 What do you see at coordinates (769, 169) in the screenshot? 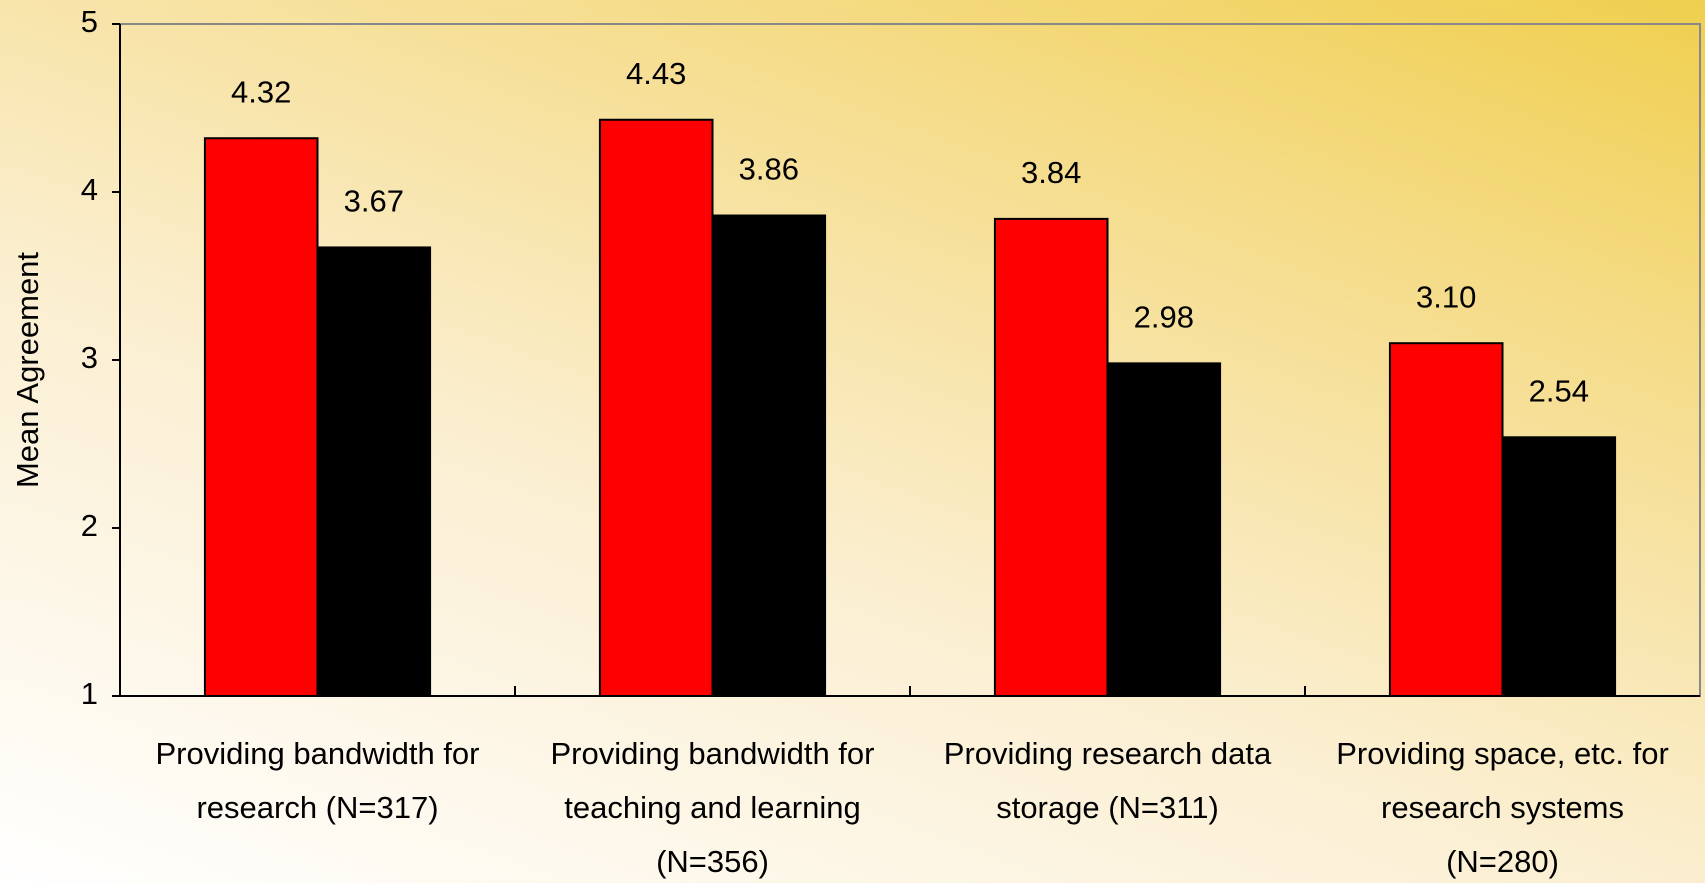
I see `value-label: 3.86` at bounding box center [769, 169].